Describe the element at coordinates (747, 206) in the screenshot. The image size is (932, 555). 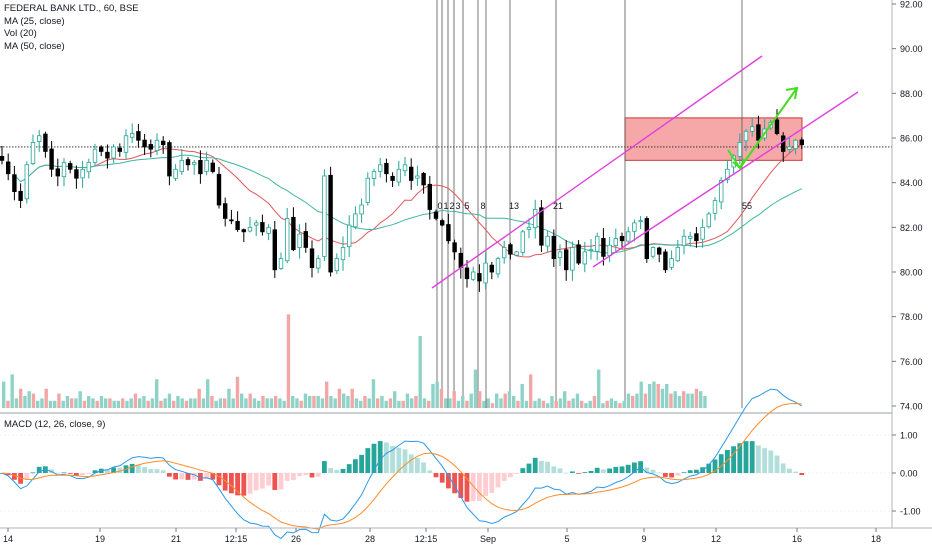
I see `fib-label: 55` at that location.